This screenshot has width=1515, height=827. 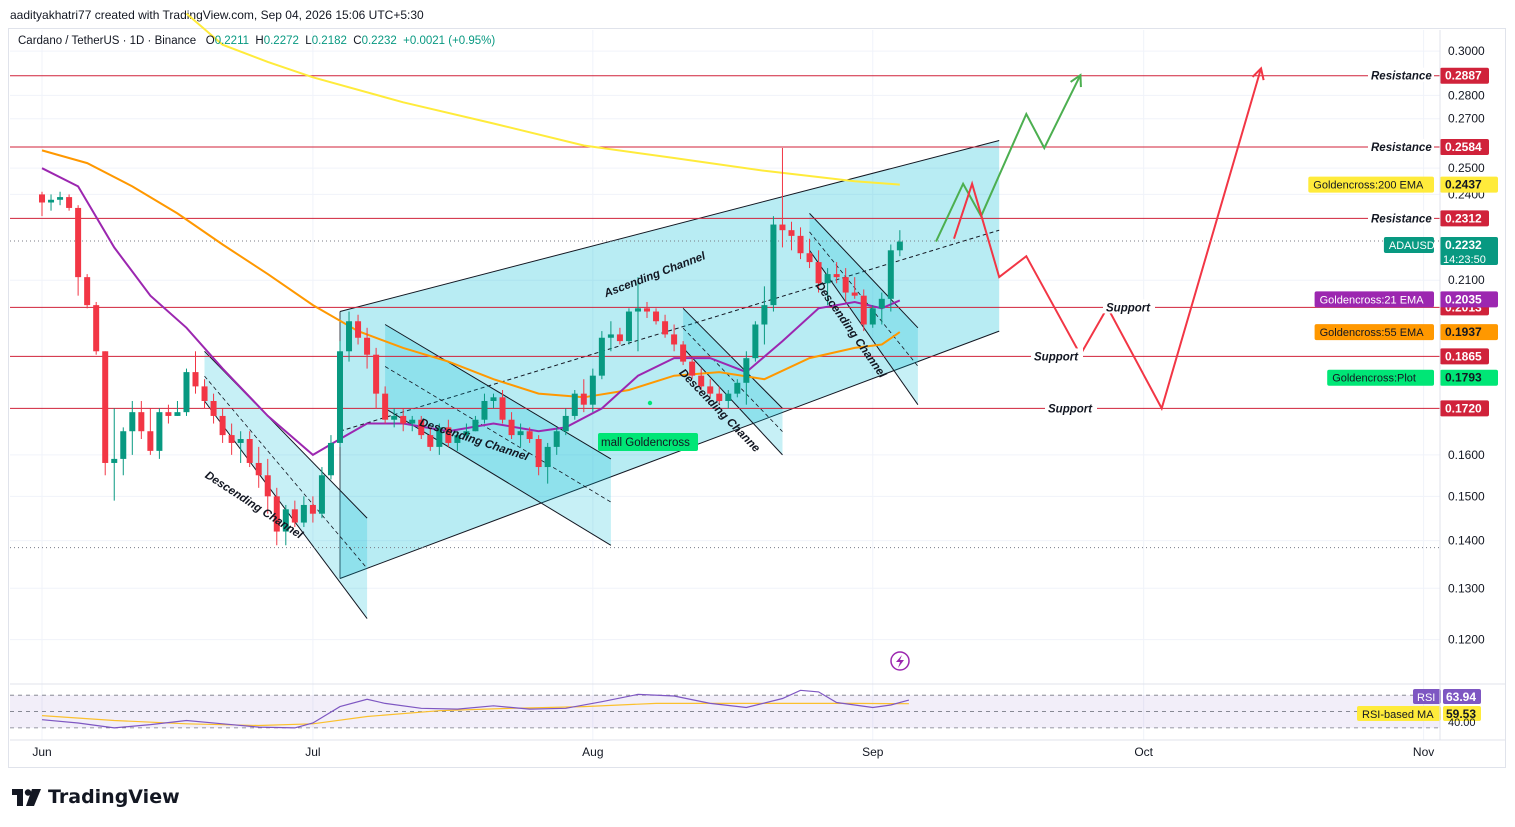 What do you see at coordinates (1466, 640) in the screenshot?
I see `y-axis-tick-label: 0.1200` at bounding box center [1466, 640].